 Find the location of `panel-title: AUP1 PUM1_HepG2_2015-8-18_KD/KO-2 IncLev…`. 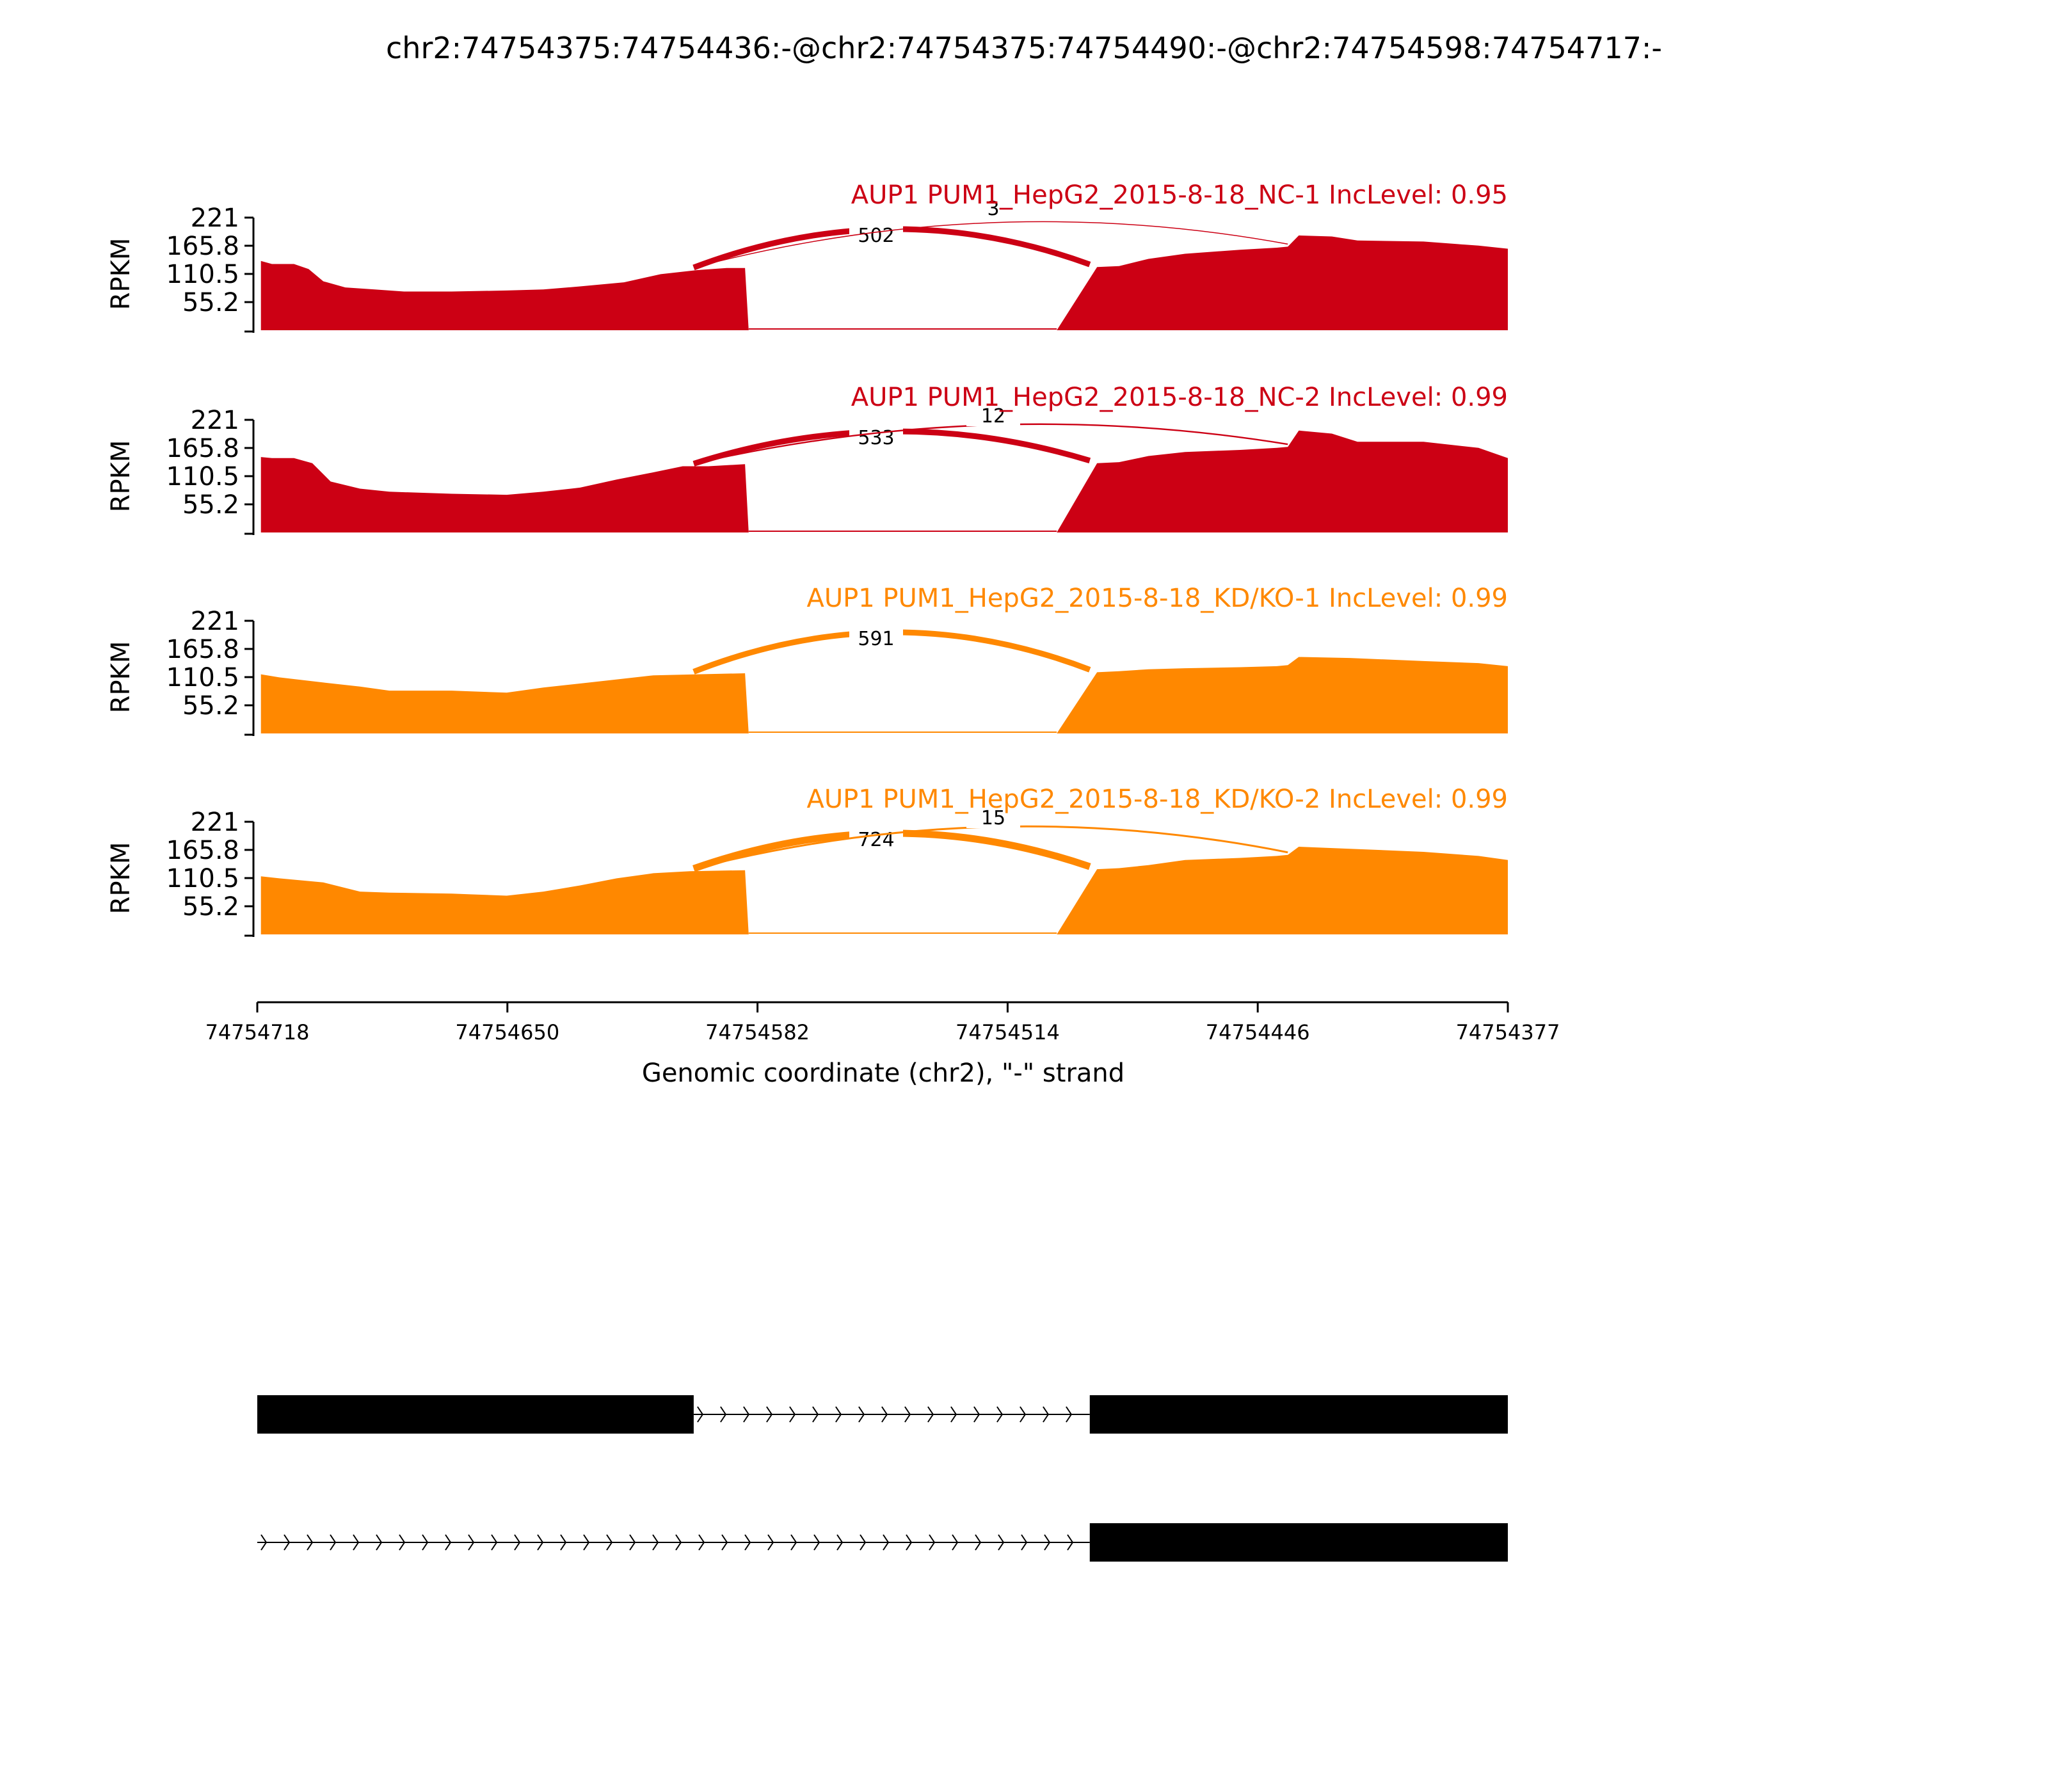

panel-title: AUP1 PUM1_HepG2_2015-8-18_KD/KO-2 IncLev… is located at coordinates (1157, 799).